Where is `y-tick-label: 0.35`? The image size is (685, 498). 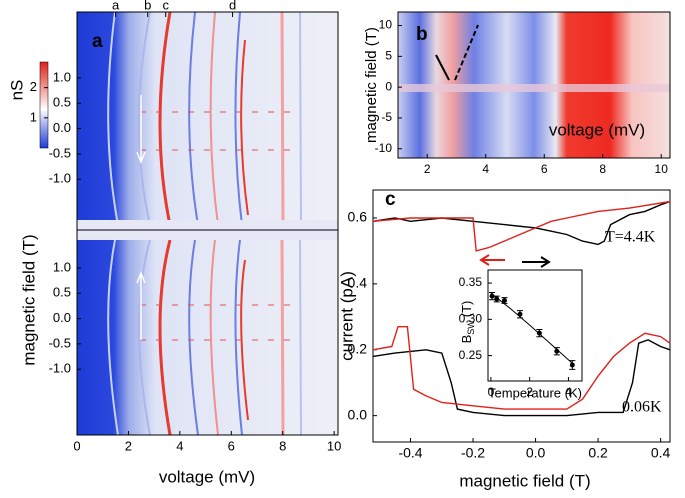 y-tick-label: 0.35 is located at coordinates (471, 282).